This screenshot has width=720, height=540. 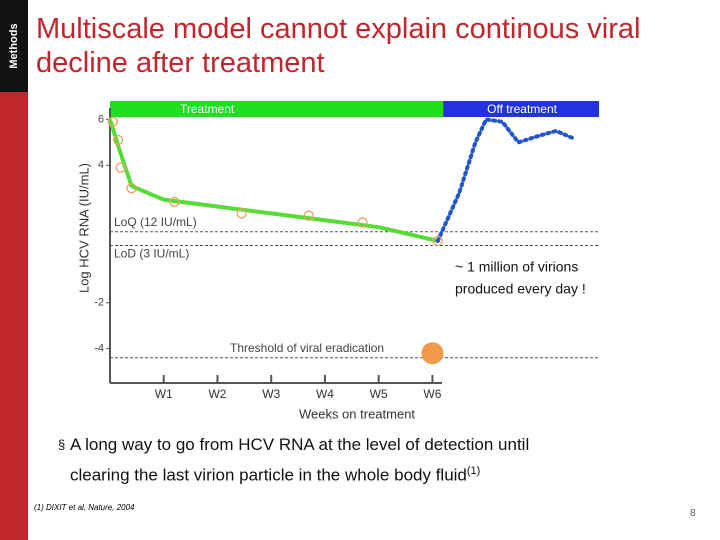 What do you see at coordinates (83, 228) in the screenshot?
I see `y-axis-label: Log HCV RNA (IU/mL)` at bounding box center [83, 228].